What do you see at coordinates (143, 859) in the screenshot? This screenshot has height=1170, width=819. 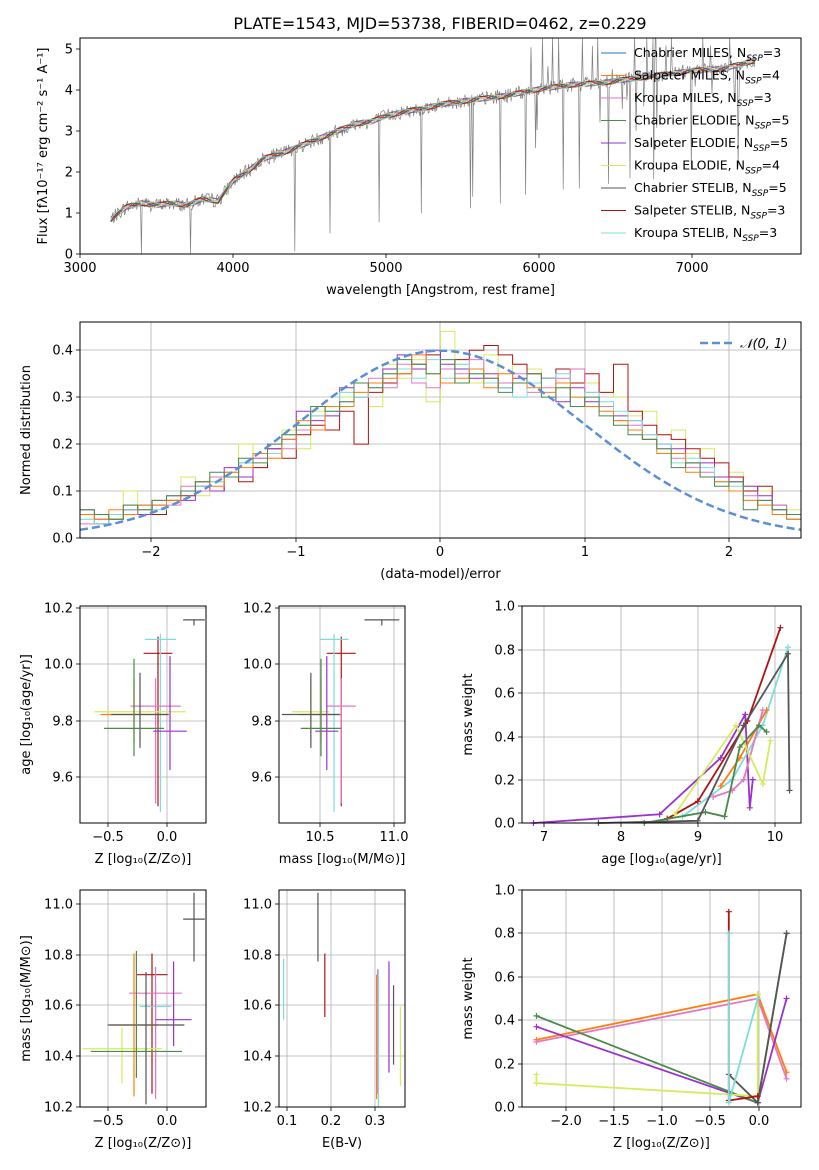 I see `x-axis-label: Z [log₁₀(Z/Z⊙)]` at bounding box center [143, 859].